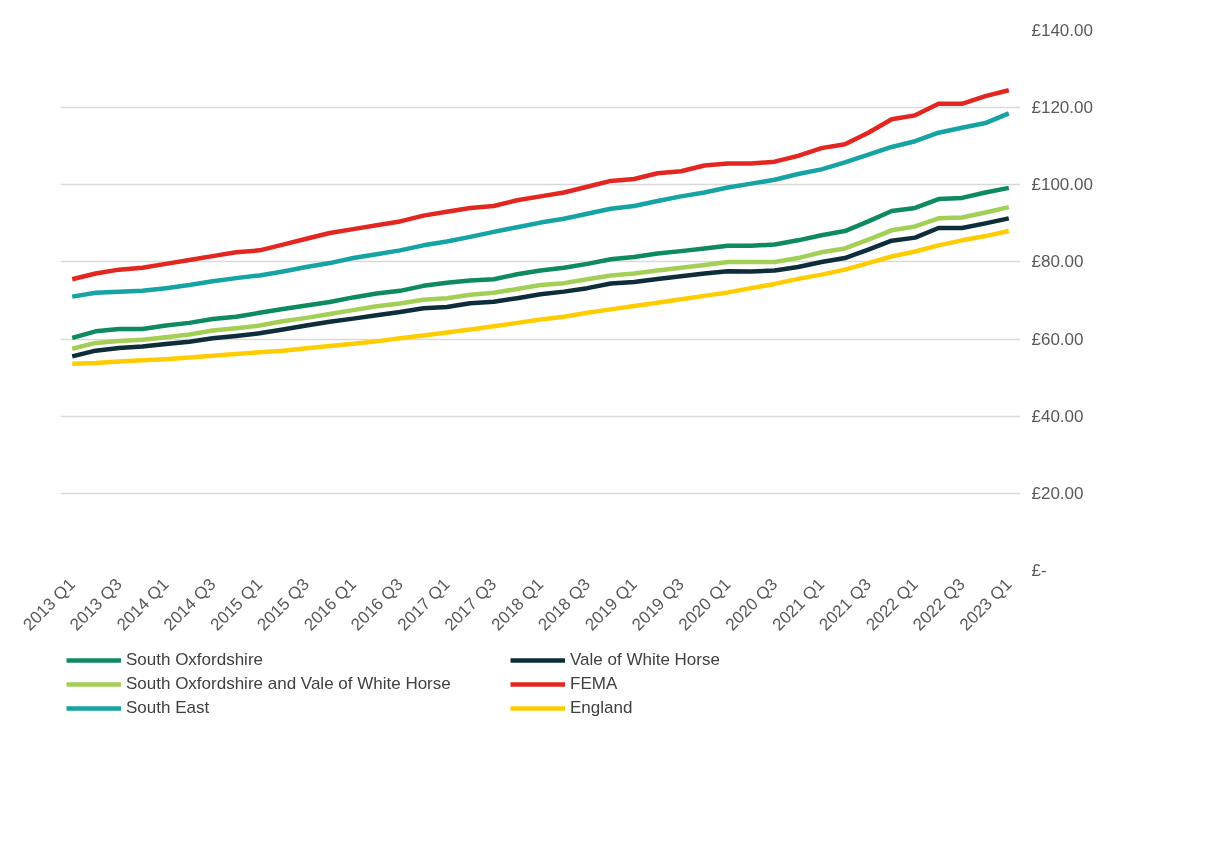 This screenshot has height=849, width=1217. I want to click on line-series, so click(540, 263).